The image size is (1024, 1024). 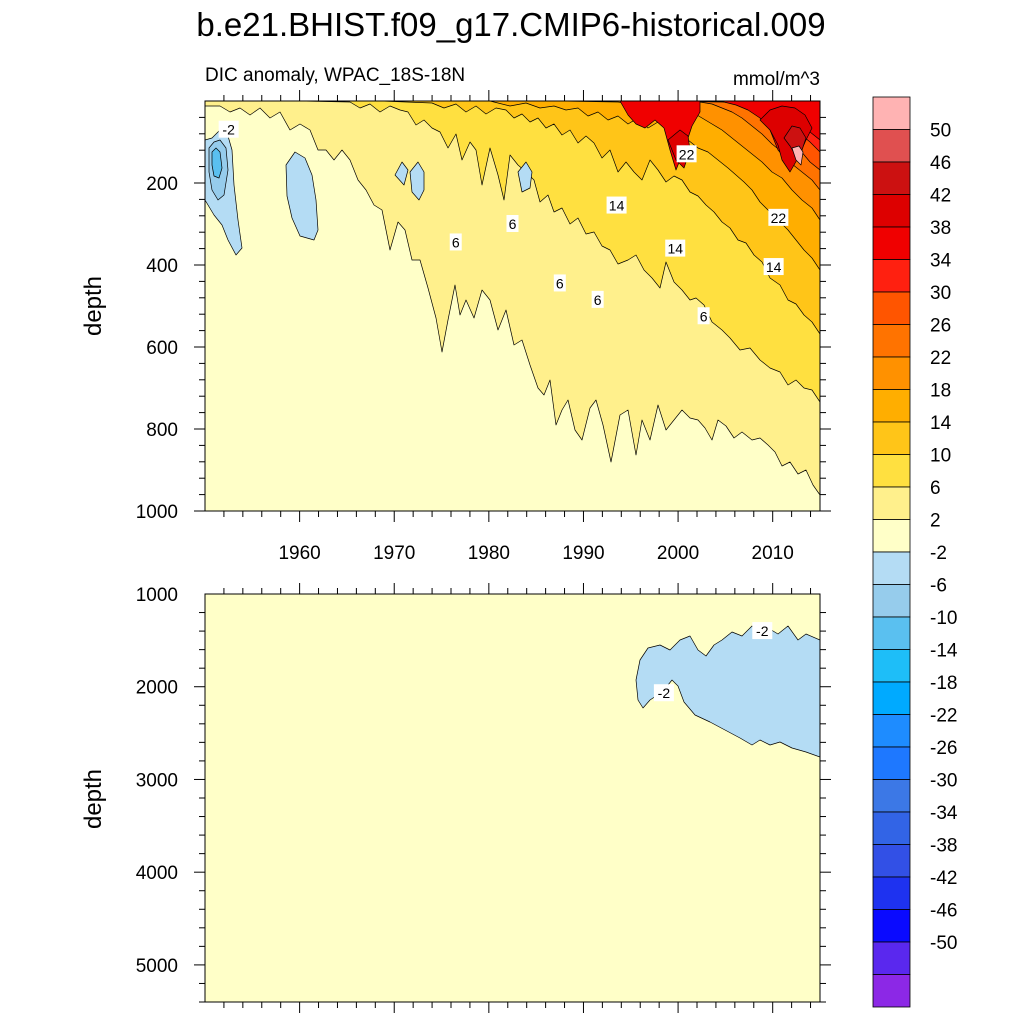 What do you see at coordinates (940, 196) in the screenshot?
I see `colorbar-label: 42` at bounding box center [940, 196].